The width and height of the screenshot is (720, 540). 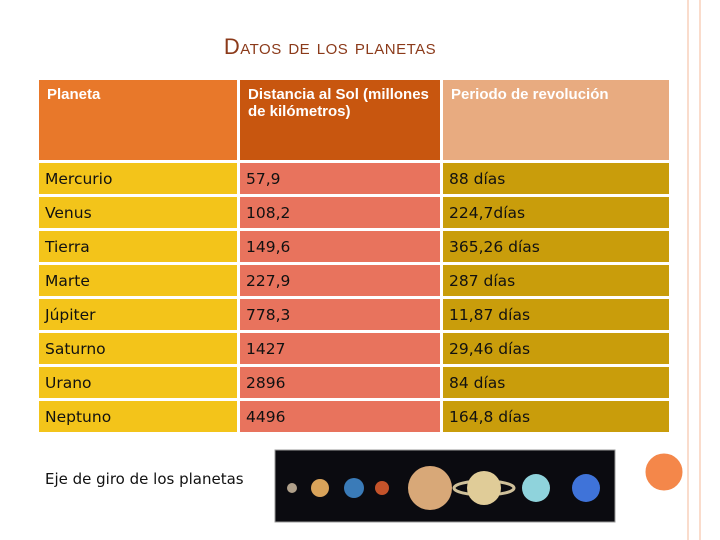 I want to click on table-cell: 88 días, so click(x=556, y=178).